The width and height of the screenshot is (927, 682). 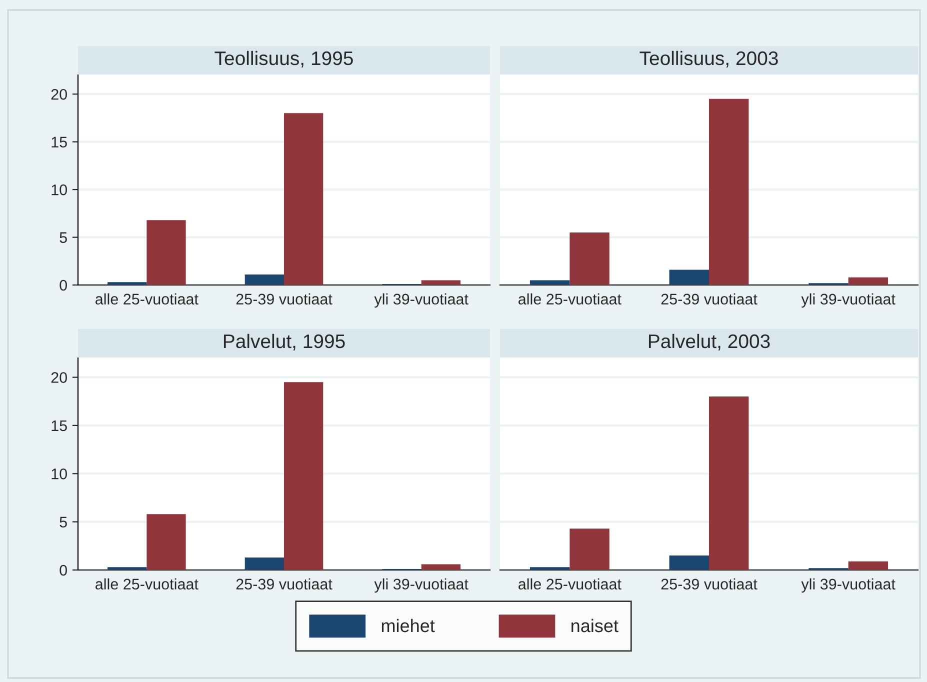 I want to click on legend-label: miehet, so click(x=408, y=625).